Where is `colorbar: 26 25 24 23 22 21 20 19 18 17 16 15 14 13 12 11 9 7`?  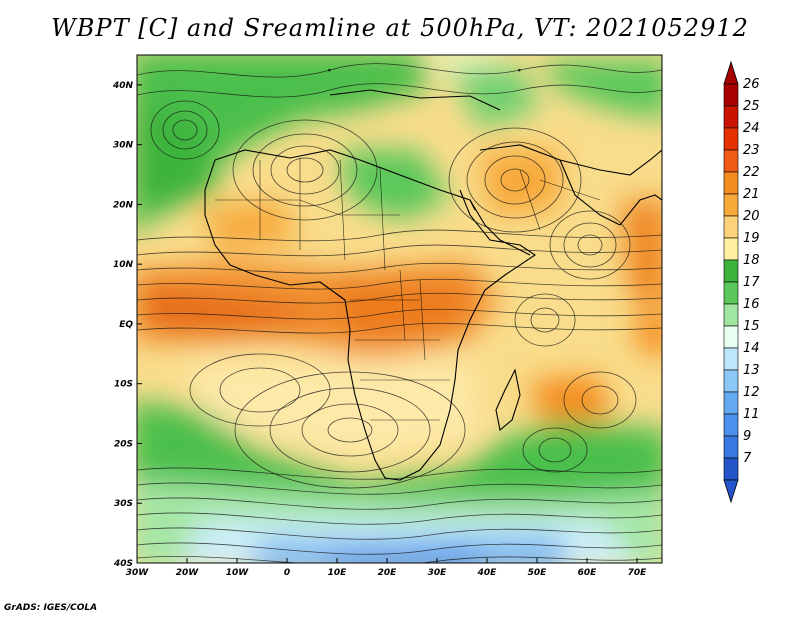
colorbar: 26 25 24 23 22 21 20 19 18 17 16 15 14 13 12 11 9 7 is located at coordinates (741, 282).